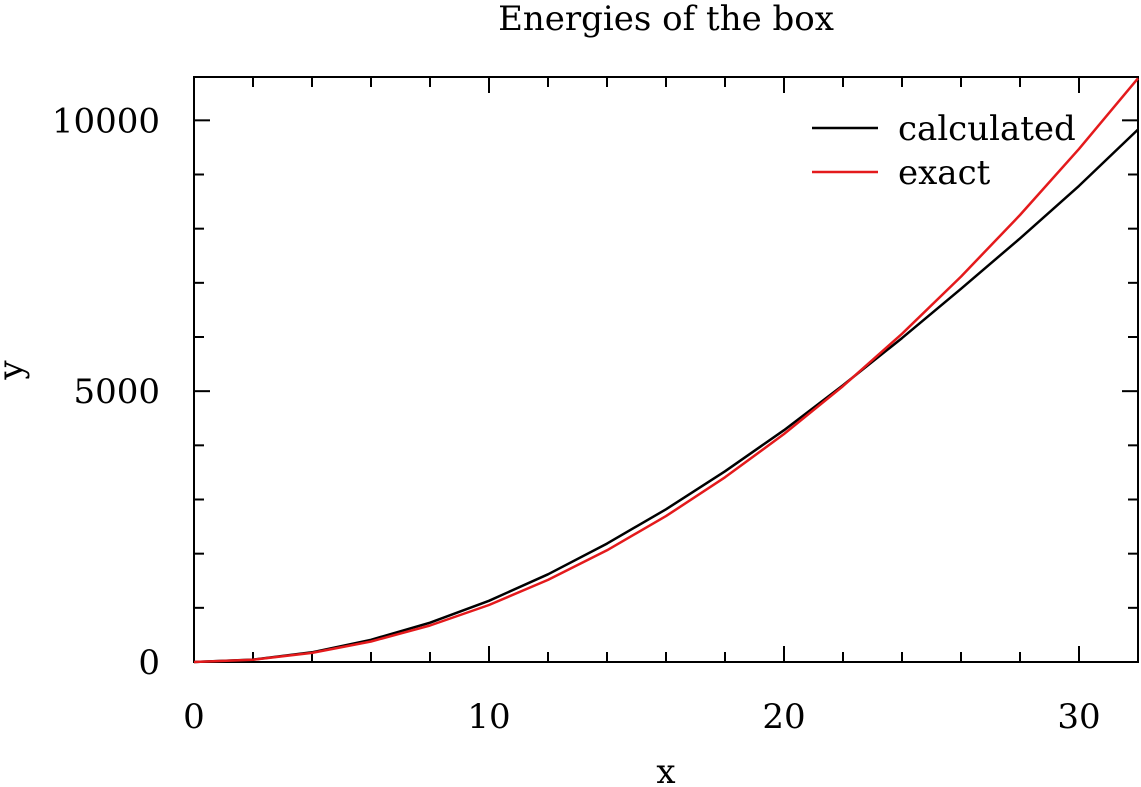  I want to click on y-tick-label: 5000, so click(116, 392).